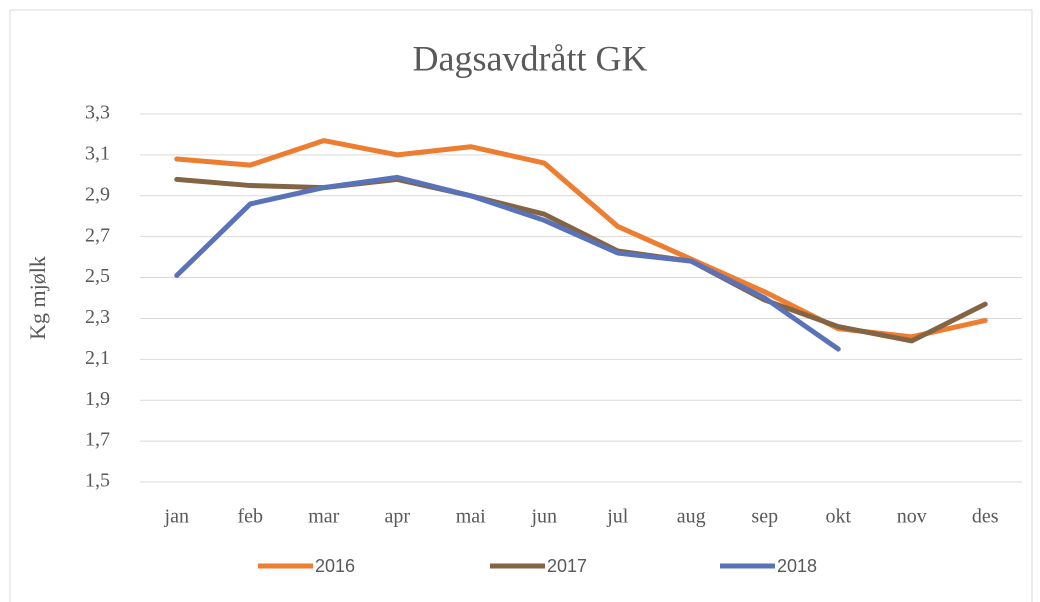 The image size is (1040, 602). What do you see at coordinates (985, 517) in the screenshot?
I see `x-tick-label: des` at bounding box center [985, 517].